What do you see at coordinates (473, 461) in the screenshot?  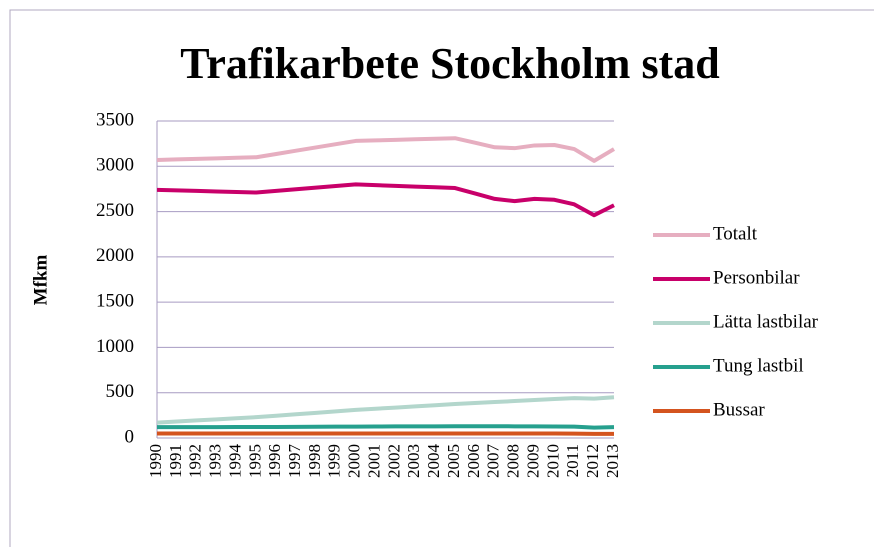 I see `x-tick-label: 2006` at bounding box center [473, 461].